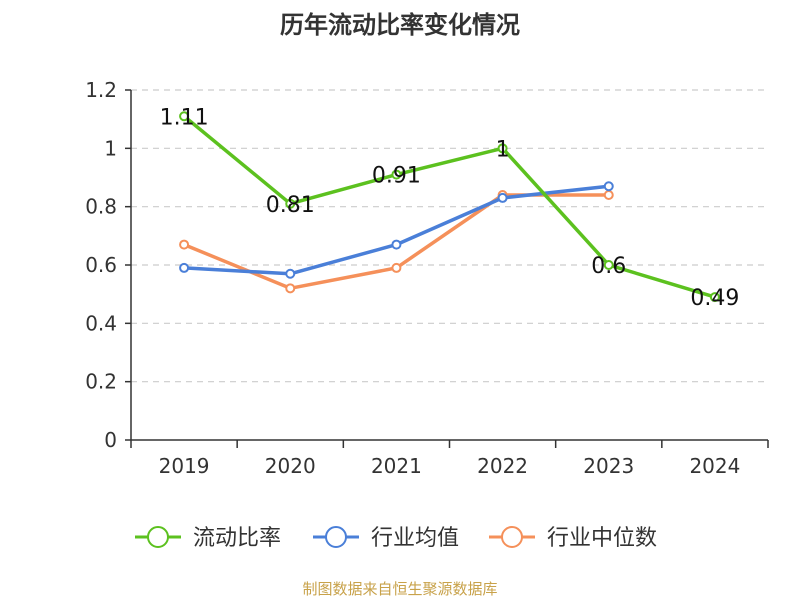 Image resolution: width=800 pixels, height=604 pixels. I want to click on data-label: 0.91, so click(396, 176).